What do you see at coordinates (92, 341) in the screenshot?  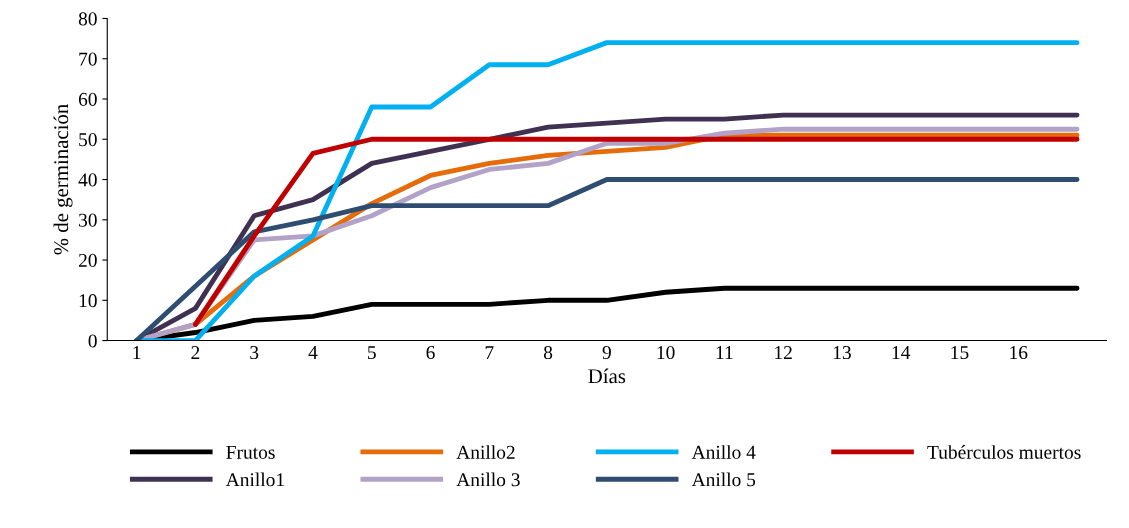 I see `y-tick-label: 0` at bounding box center [92, 341].